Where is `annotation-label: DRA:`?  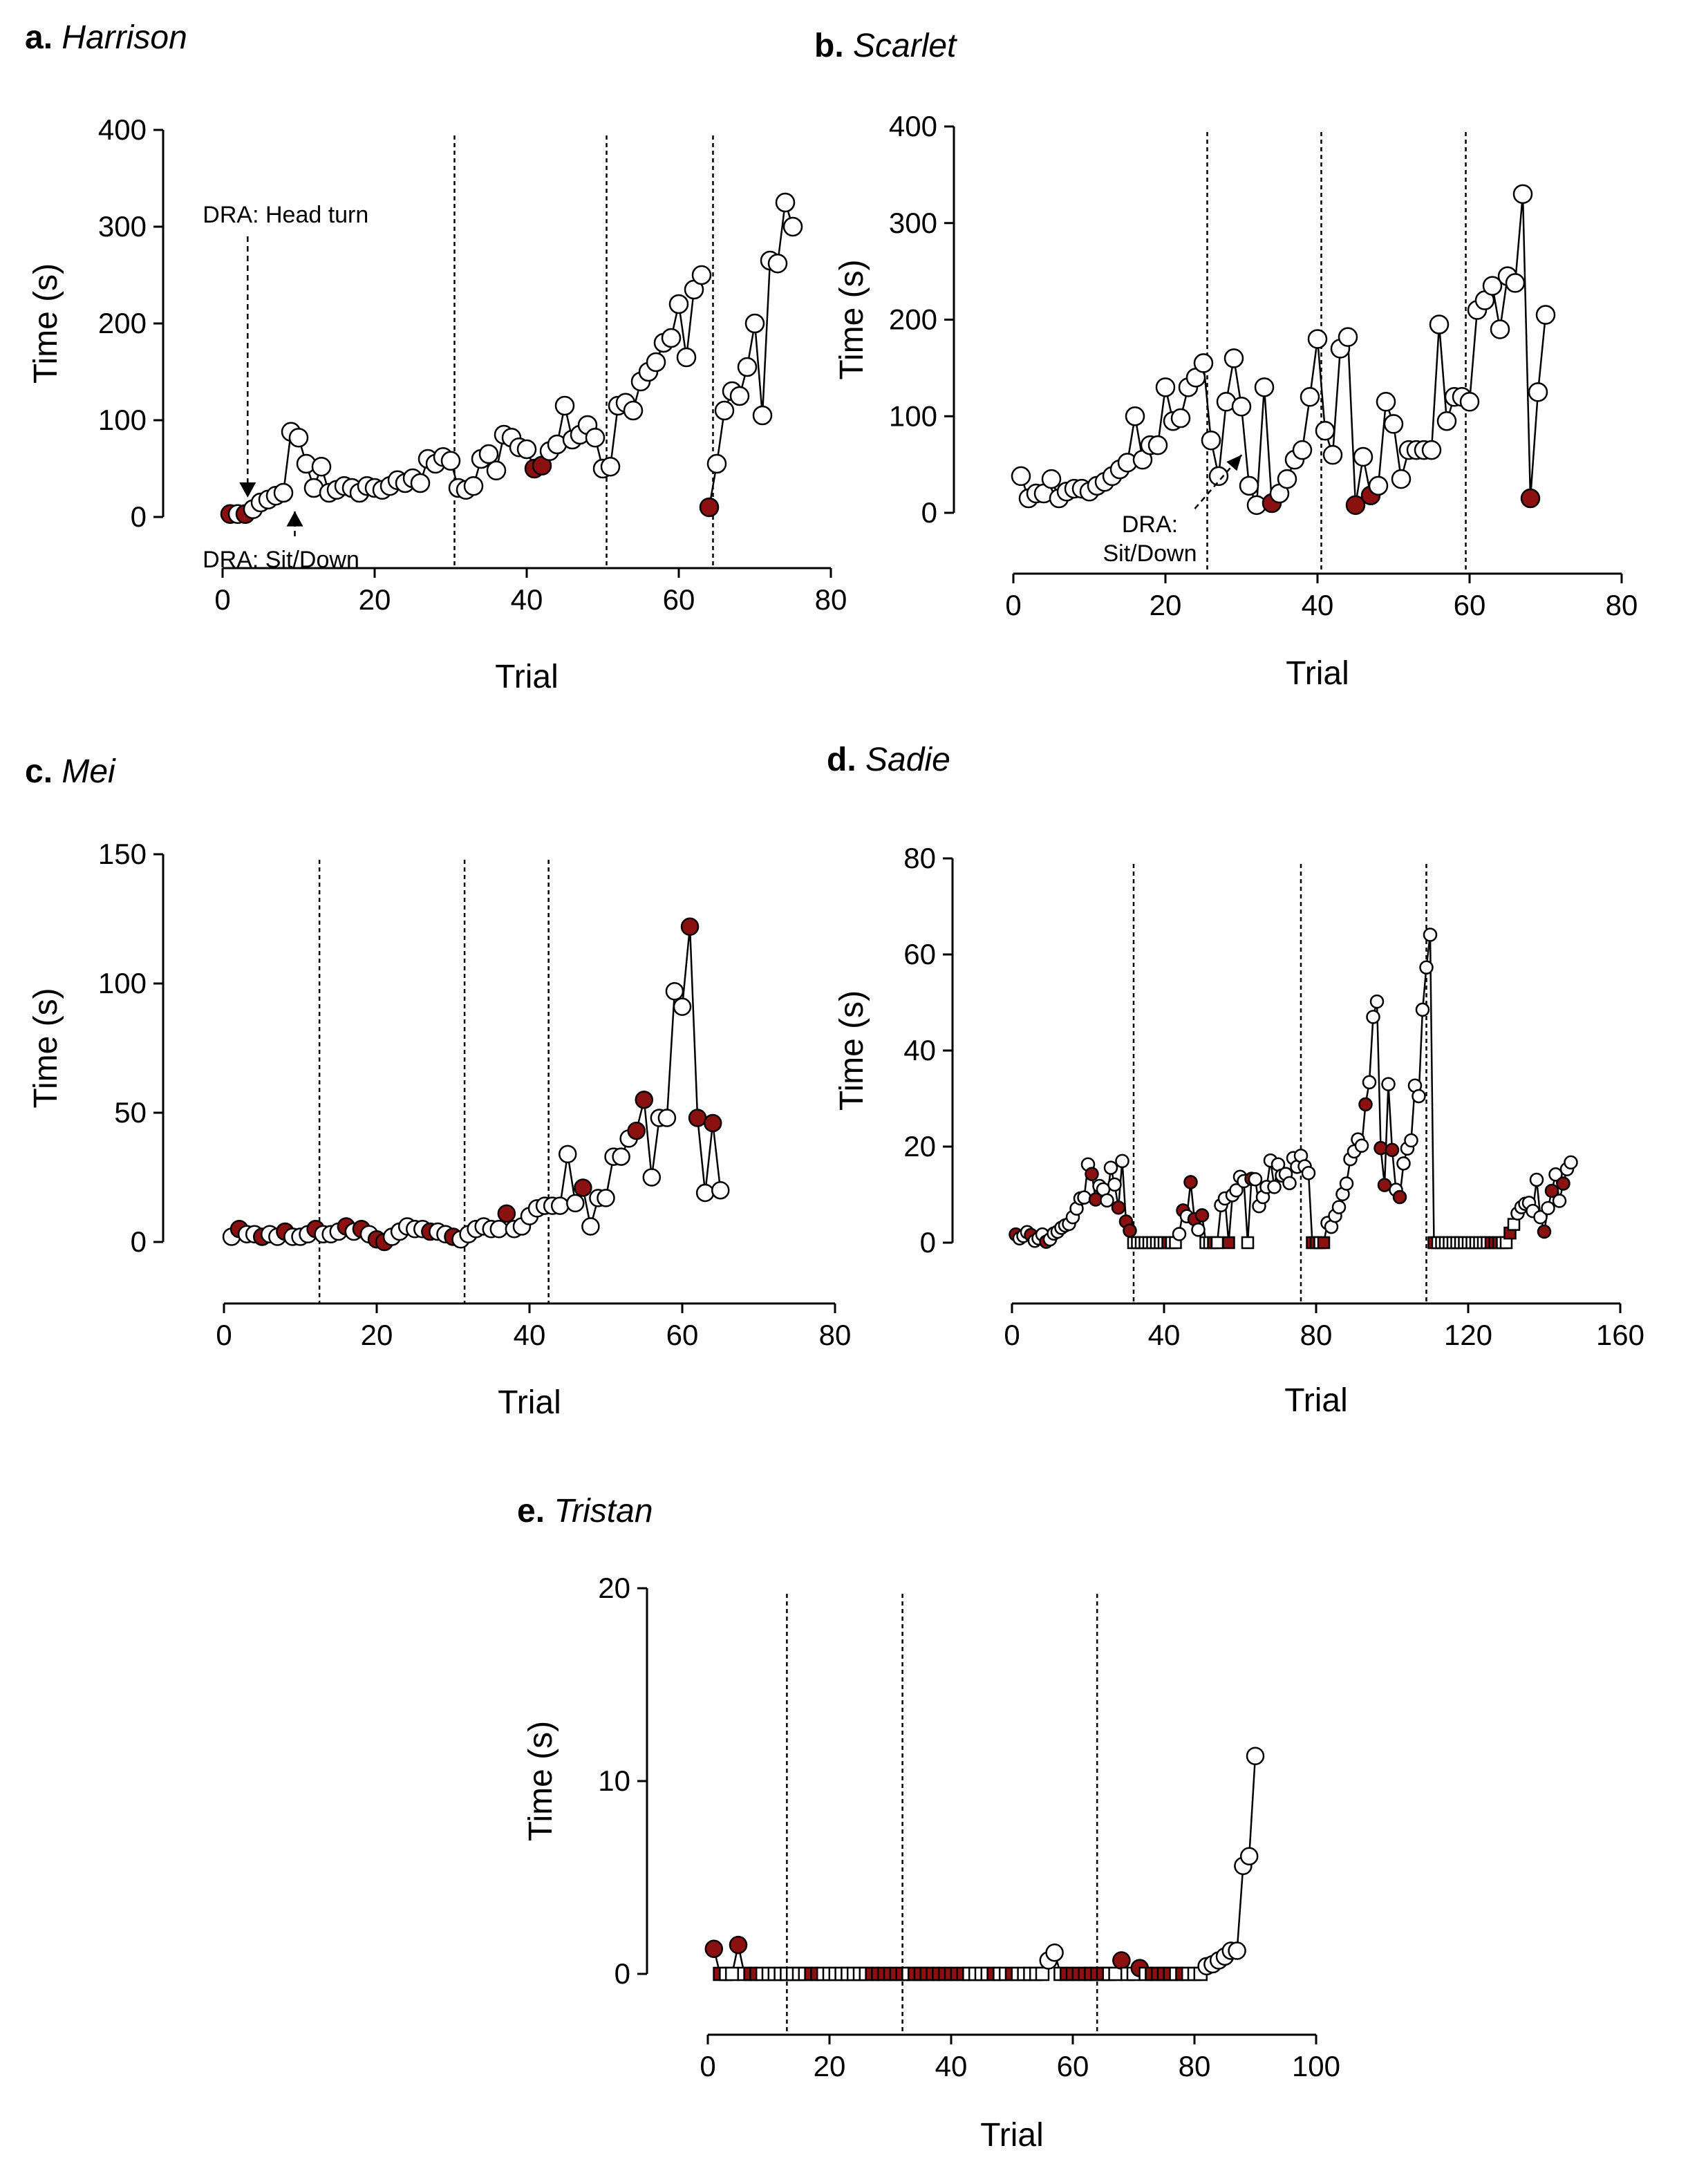 annotation-label: DRA: is located at coordinates (1150, 524).